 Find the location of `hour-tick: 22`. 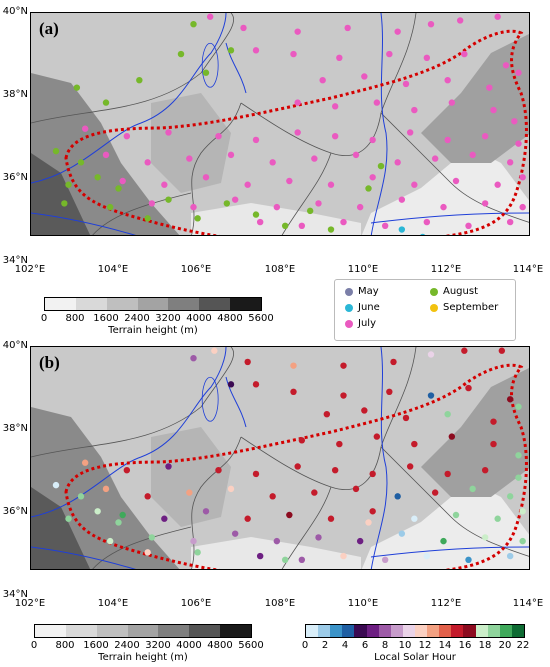

hour-tick: 22 is located at coordinates (523, 645).